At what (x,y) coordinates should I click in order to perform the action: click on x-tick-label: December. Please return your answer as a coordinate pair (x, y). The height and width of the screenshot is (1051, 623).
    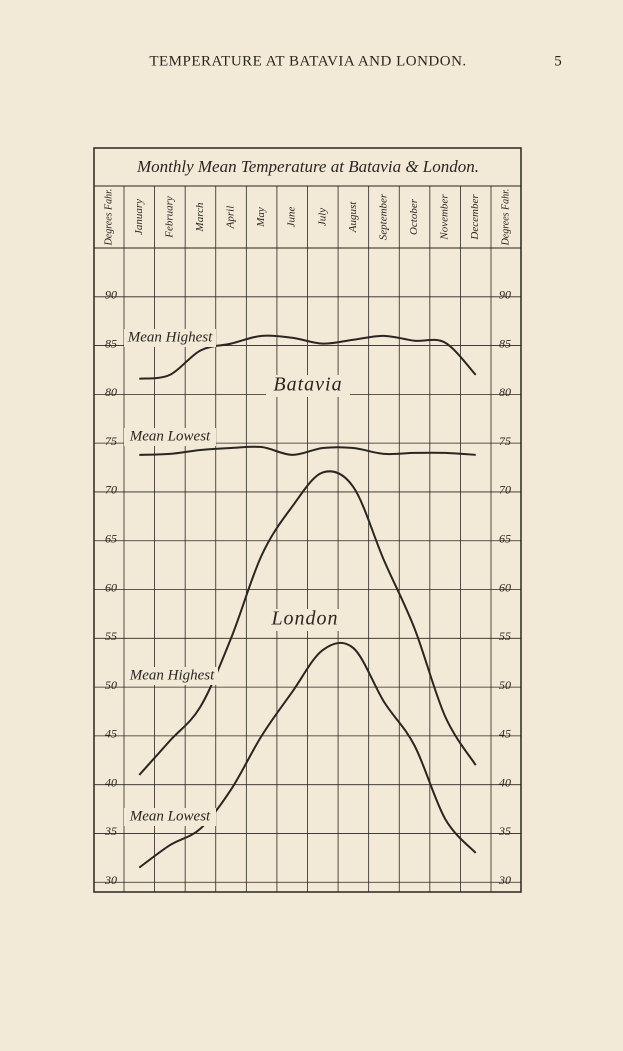
    Looking at the image, I should click on (475, 217).